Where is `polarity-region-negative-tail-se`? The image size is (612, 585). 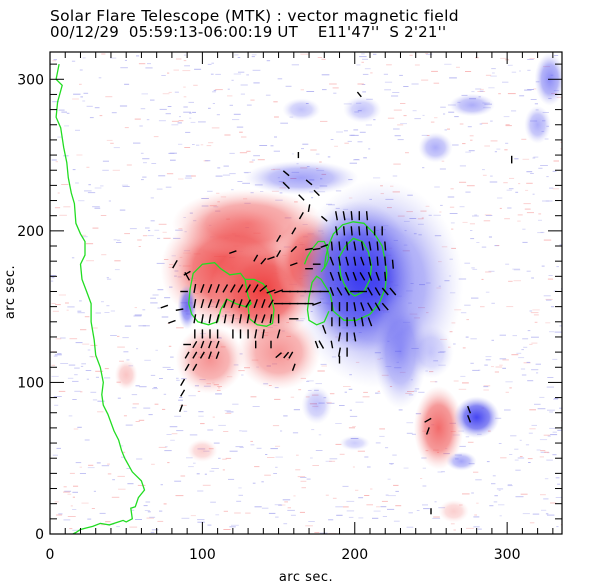 polarity-region-negative-tail-se is located at coordinates (400, 352).